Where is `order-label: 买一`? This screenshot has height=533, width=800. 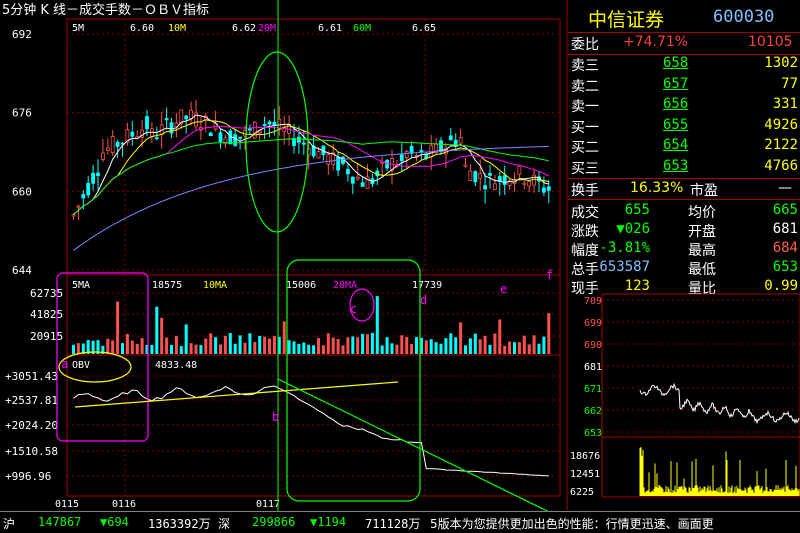 order-label: 买一 is located at coordinates (585, 127).